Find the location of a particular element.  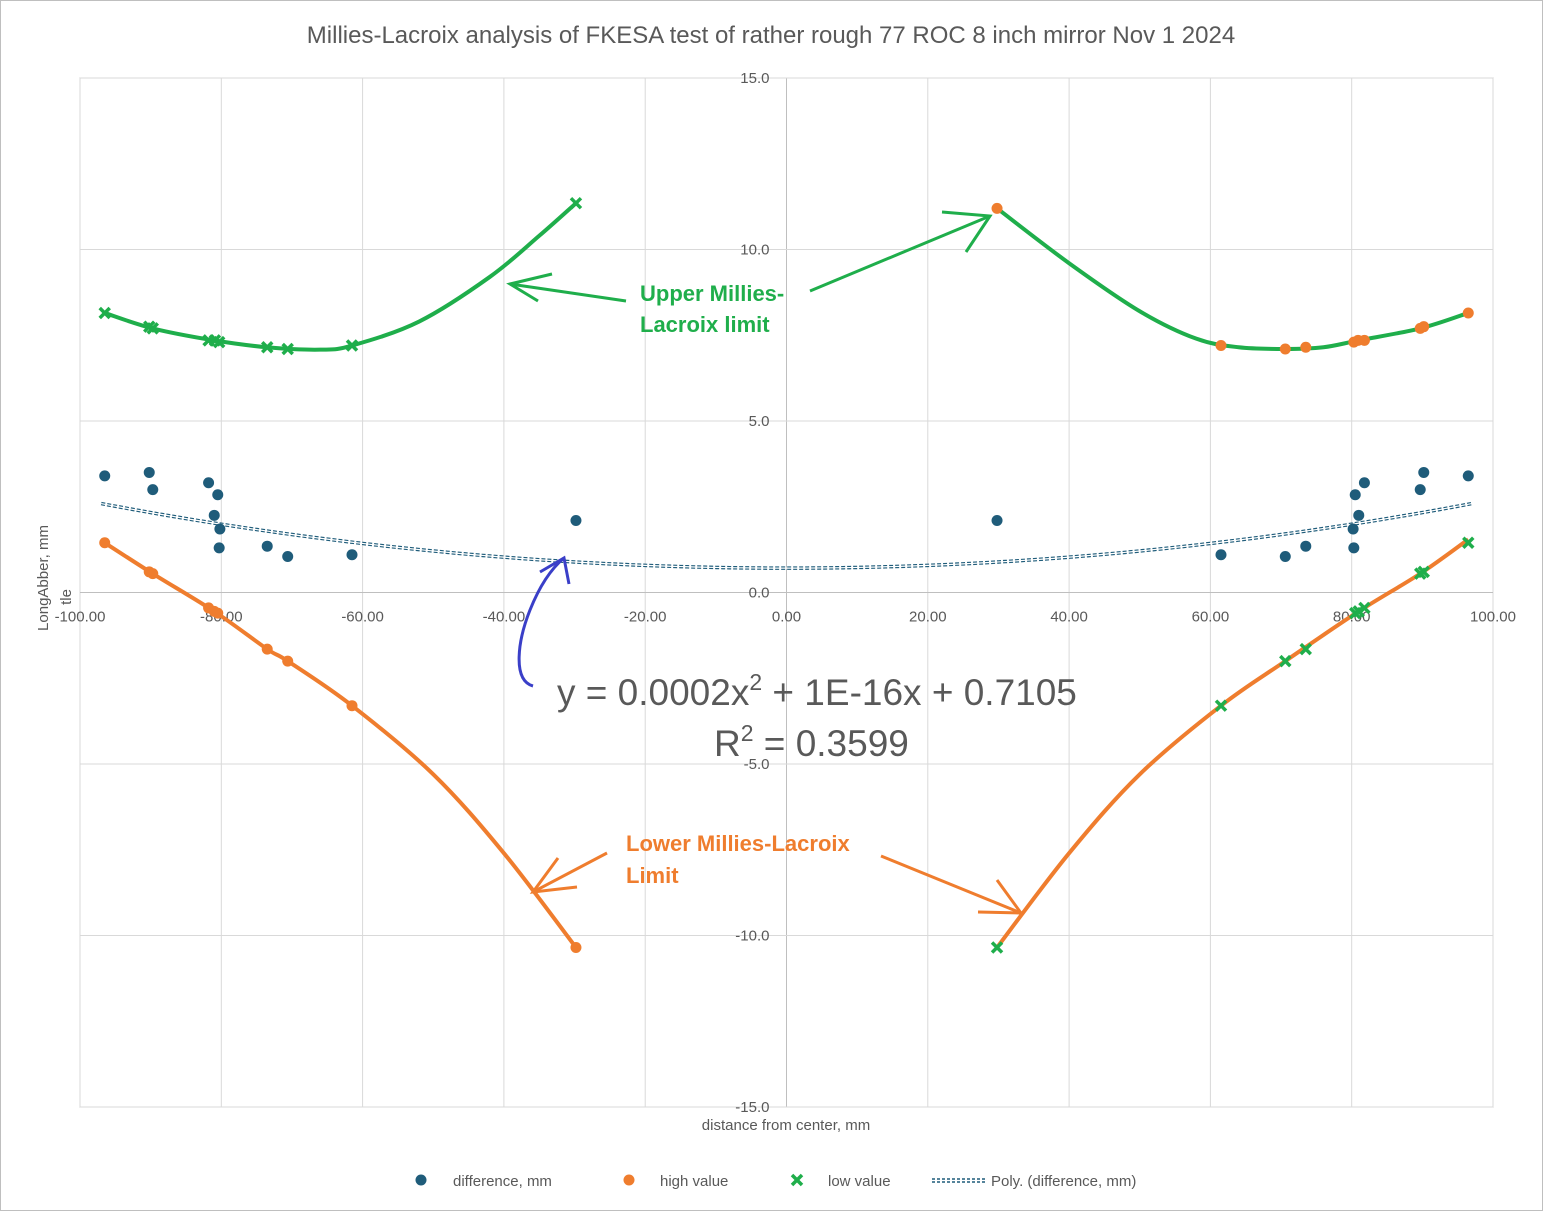

r2-main: R is located at coordinates (727, 743).